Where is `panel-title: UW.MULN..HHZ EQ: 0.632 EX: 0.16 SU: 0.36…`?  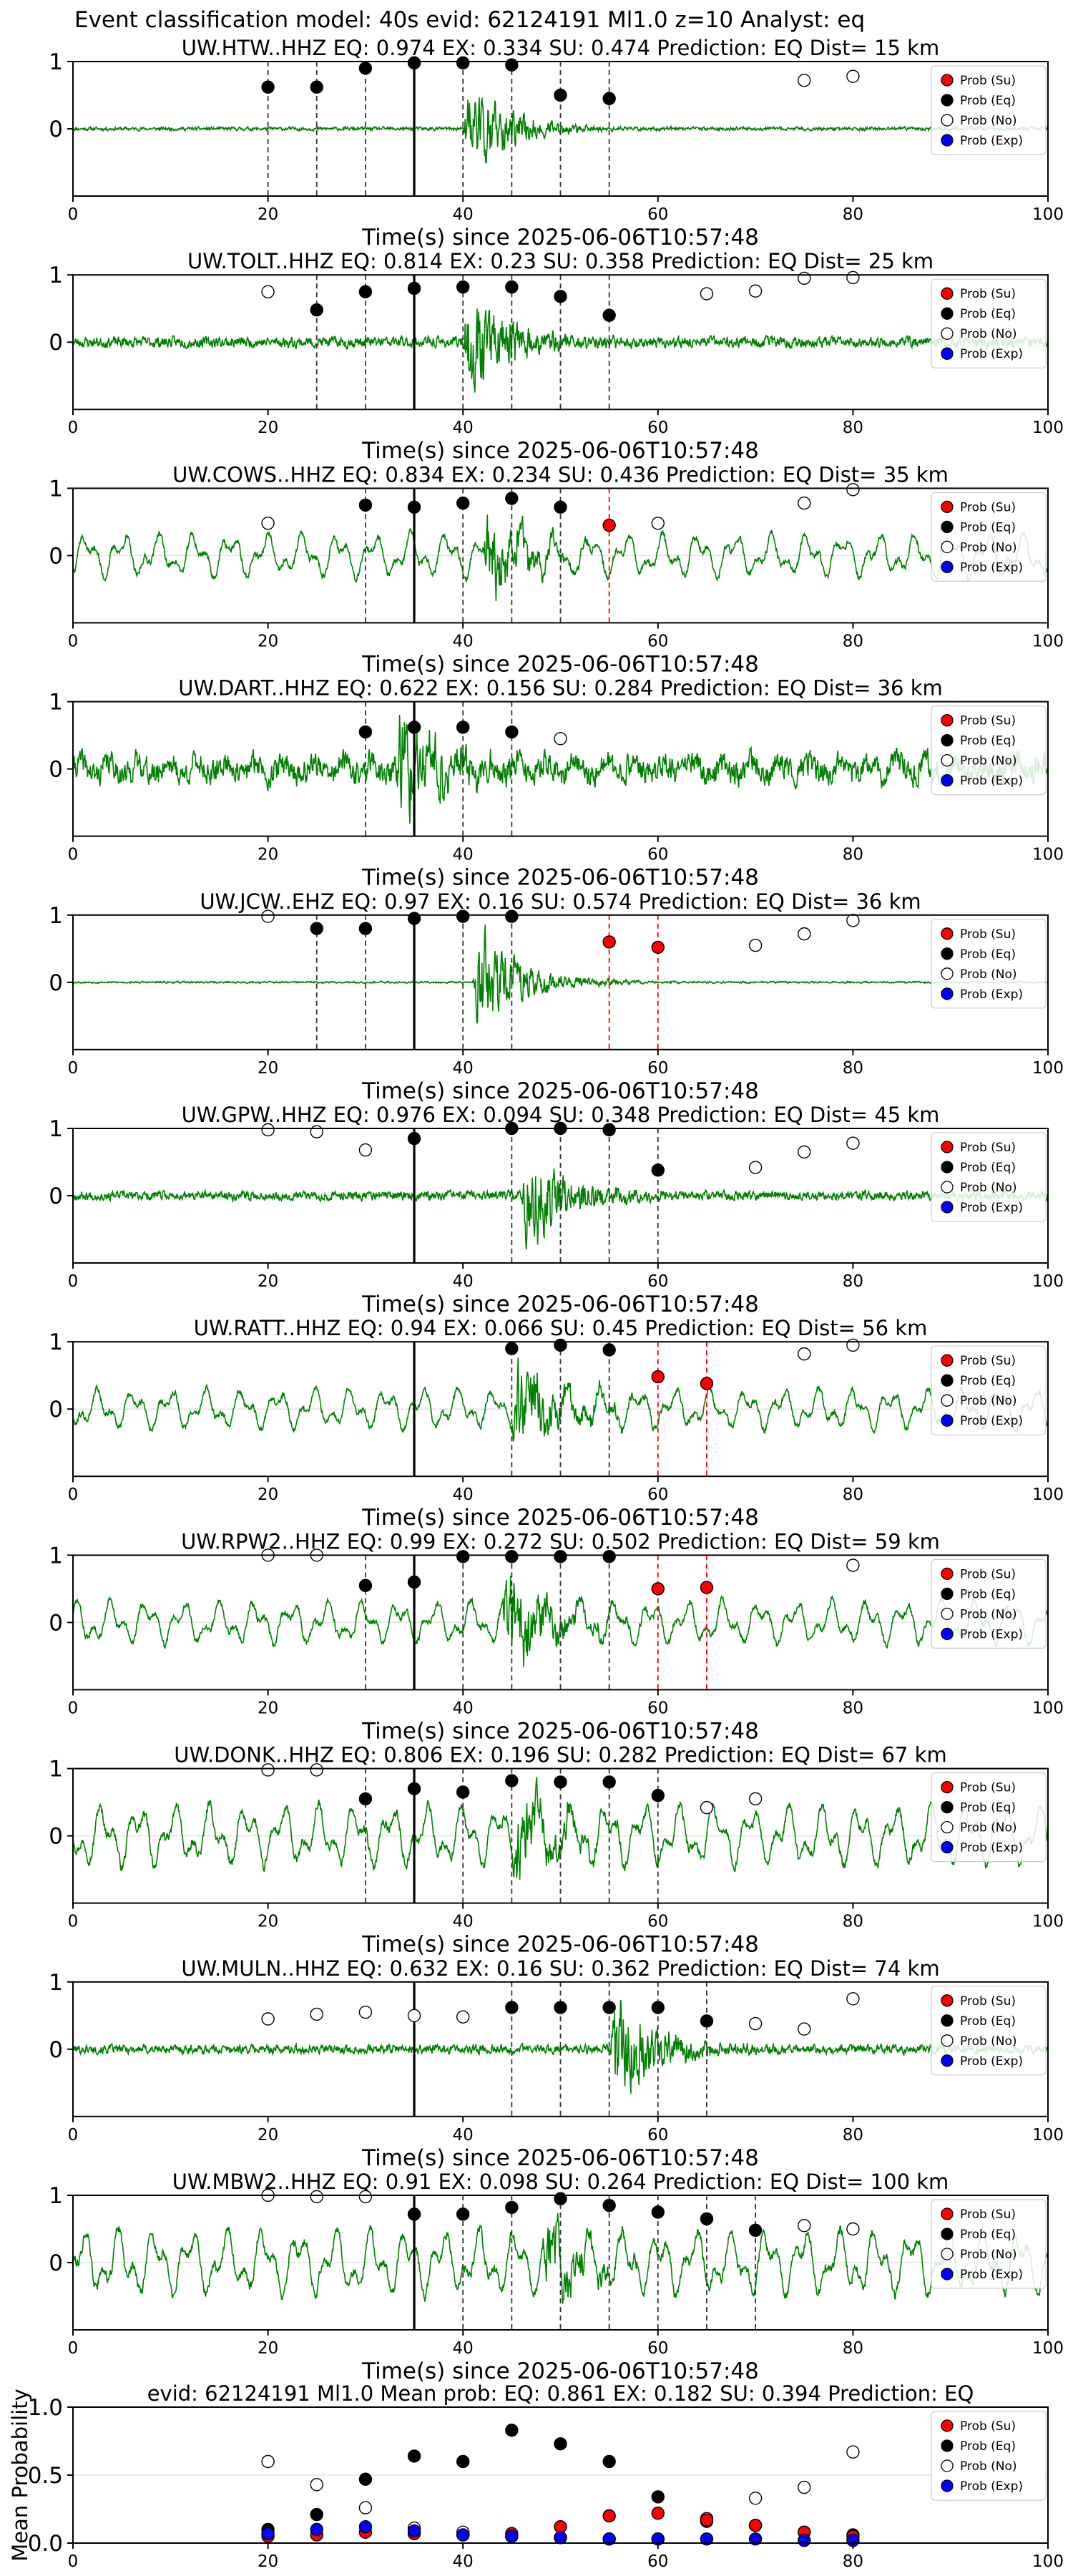 panel-title: UW.MULN..HHZ EQ: 0.632 EX: 0.16 SU: 0.36… is located at coordinates (560, 1968).